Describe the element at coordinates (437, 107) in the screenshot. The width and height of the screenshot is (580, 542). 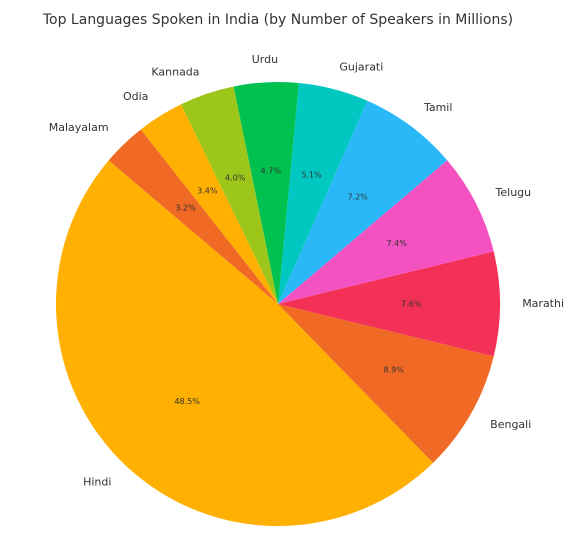
I see `slice-label: Tamil` at that location.